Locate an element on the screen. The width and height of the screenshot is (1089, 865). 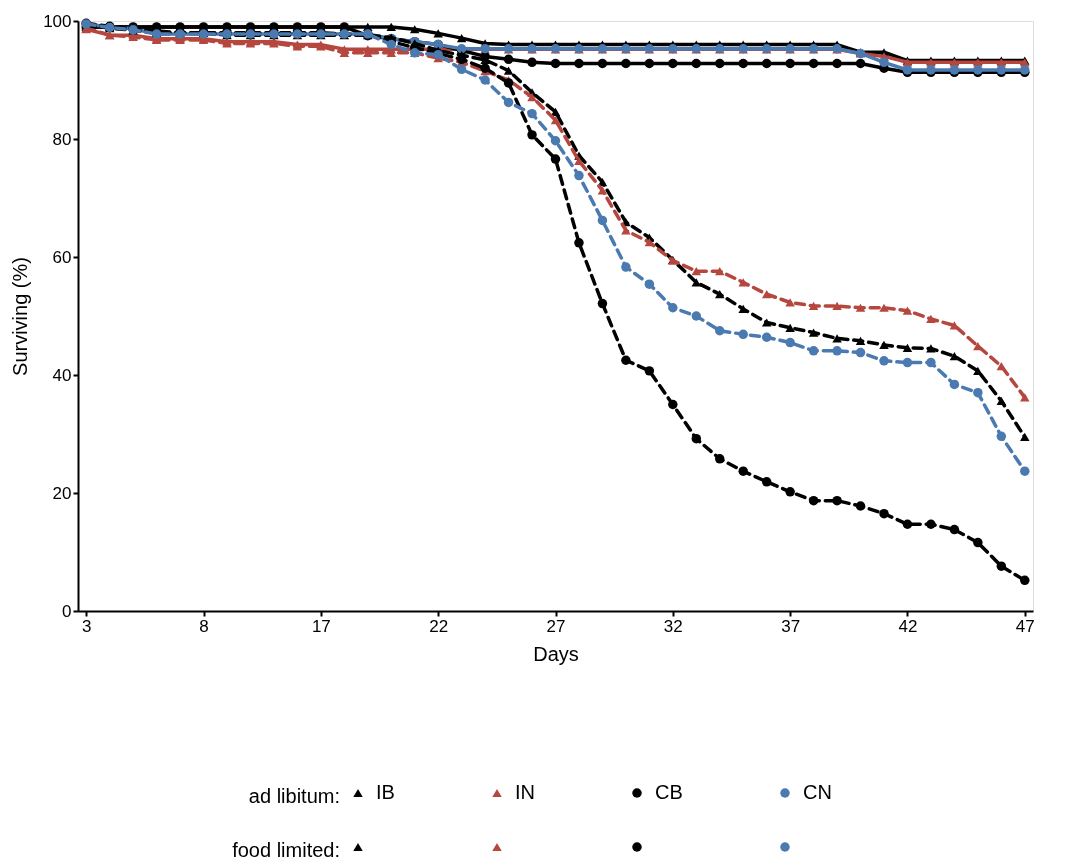
y-tick-label: 60 is located at coordinates (62, 257).